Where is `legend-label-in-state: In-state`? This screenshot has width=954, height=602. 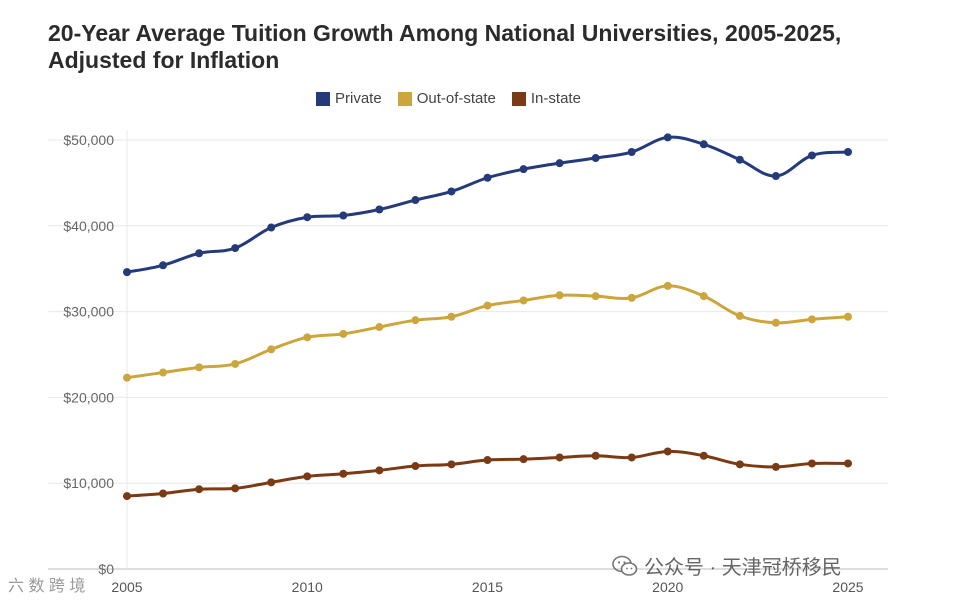 legend-label-in-state: In-state is located at coordinates (555, 98).